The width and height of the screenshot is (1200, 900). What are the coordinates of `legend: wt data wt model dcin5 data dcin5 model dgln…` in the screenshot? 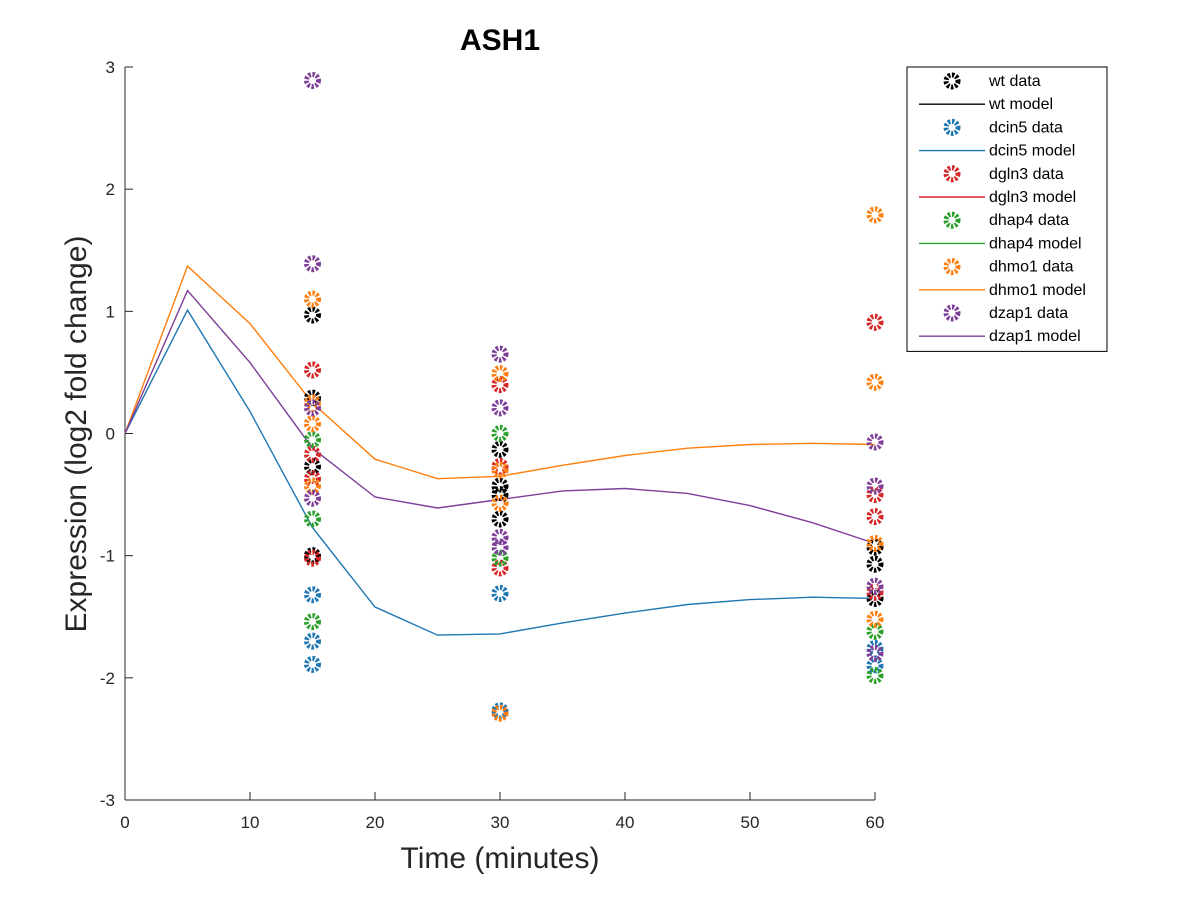 It's located at (1007, 209).